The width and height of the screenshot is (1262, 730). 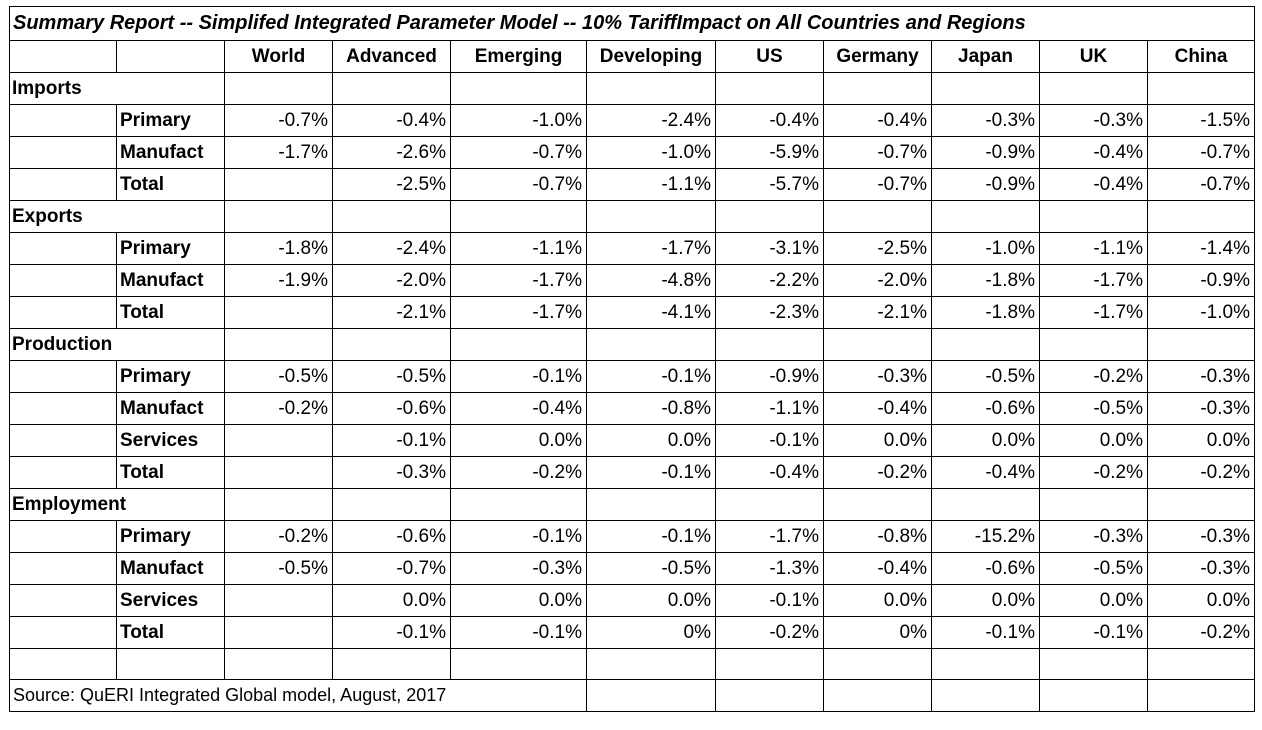 I want to click on value-cell-world: -0.2%, so click(x=278, y=408).